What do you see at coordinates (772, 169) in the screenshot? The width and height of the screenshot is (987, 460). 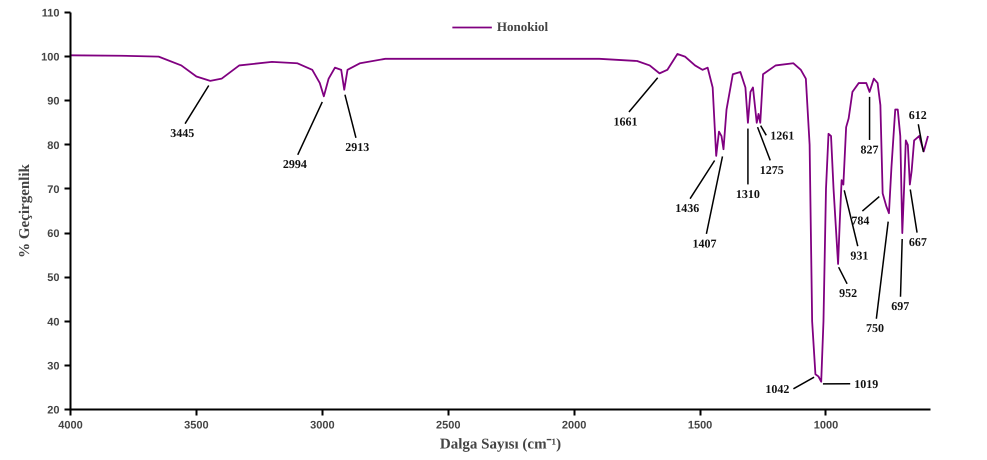 I see `annotation: 1275` at bounding box center [772, 169].